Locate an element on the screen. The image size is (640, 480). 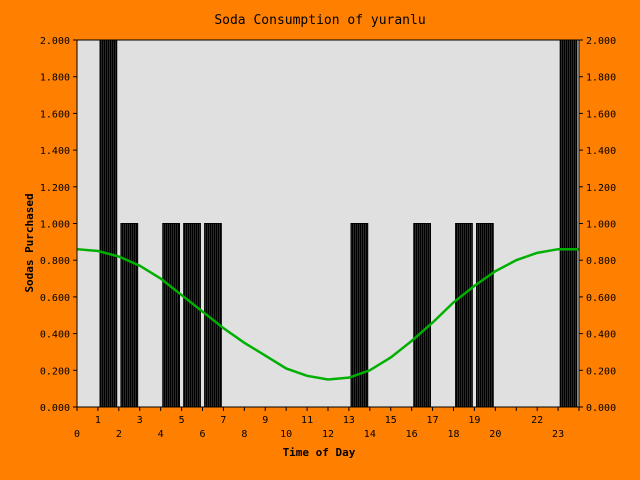
y-tick-label-right: 1.000 is located at coordinates (601, 225).